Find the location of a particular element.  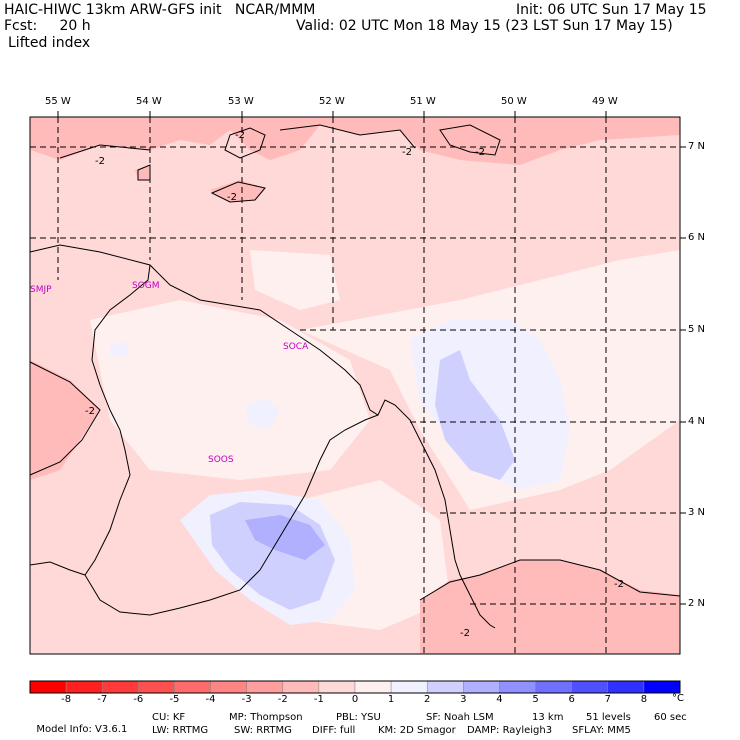

lon-label: 52 W is located at coordinates (332, 101).